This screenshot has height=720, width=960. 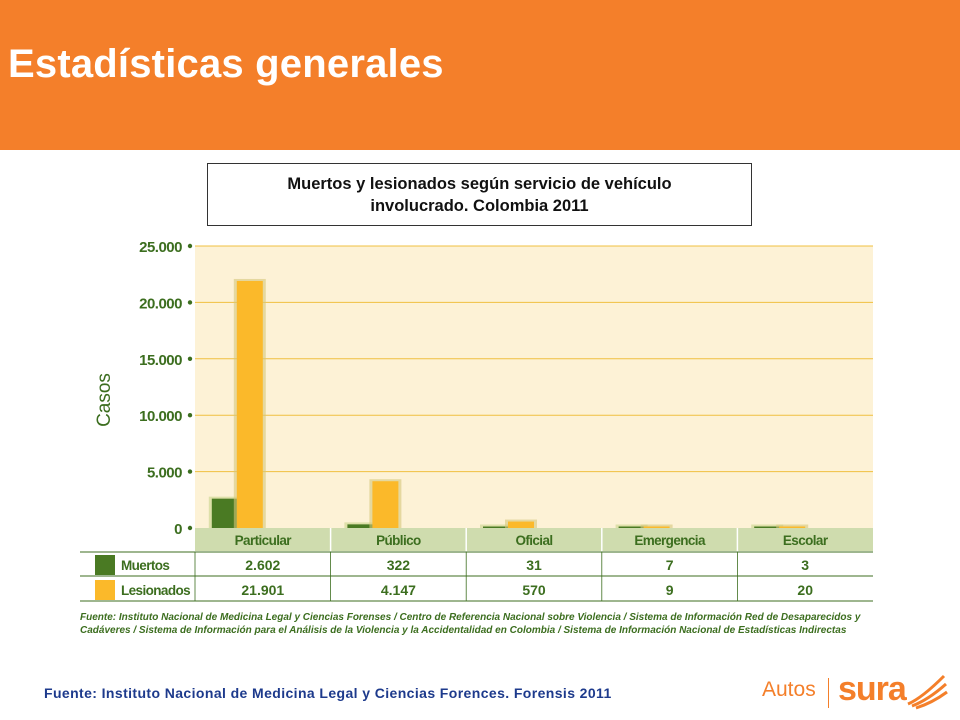 What do you see at coordinates (262, 590) in the screenshot?
I see `table-value: 21.901` at bounding box center [262, 590].